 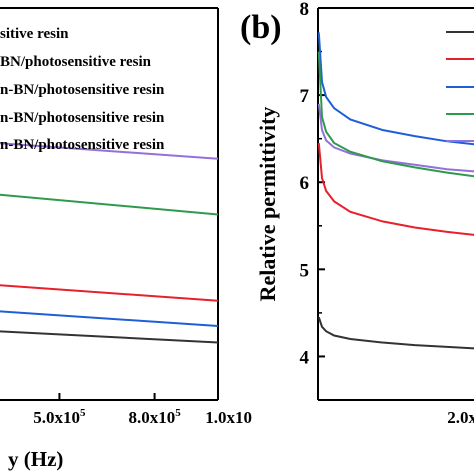 What do you see at coordinates (460, 417) in the screenshot?
I see `panel-b-x-tick-label: 2.0x105` at bounding box center [460, 417].